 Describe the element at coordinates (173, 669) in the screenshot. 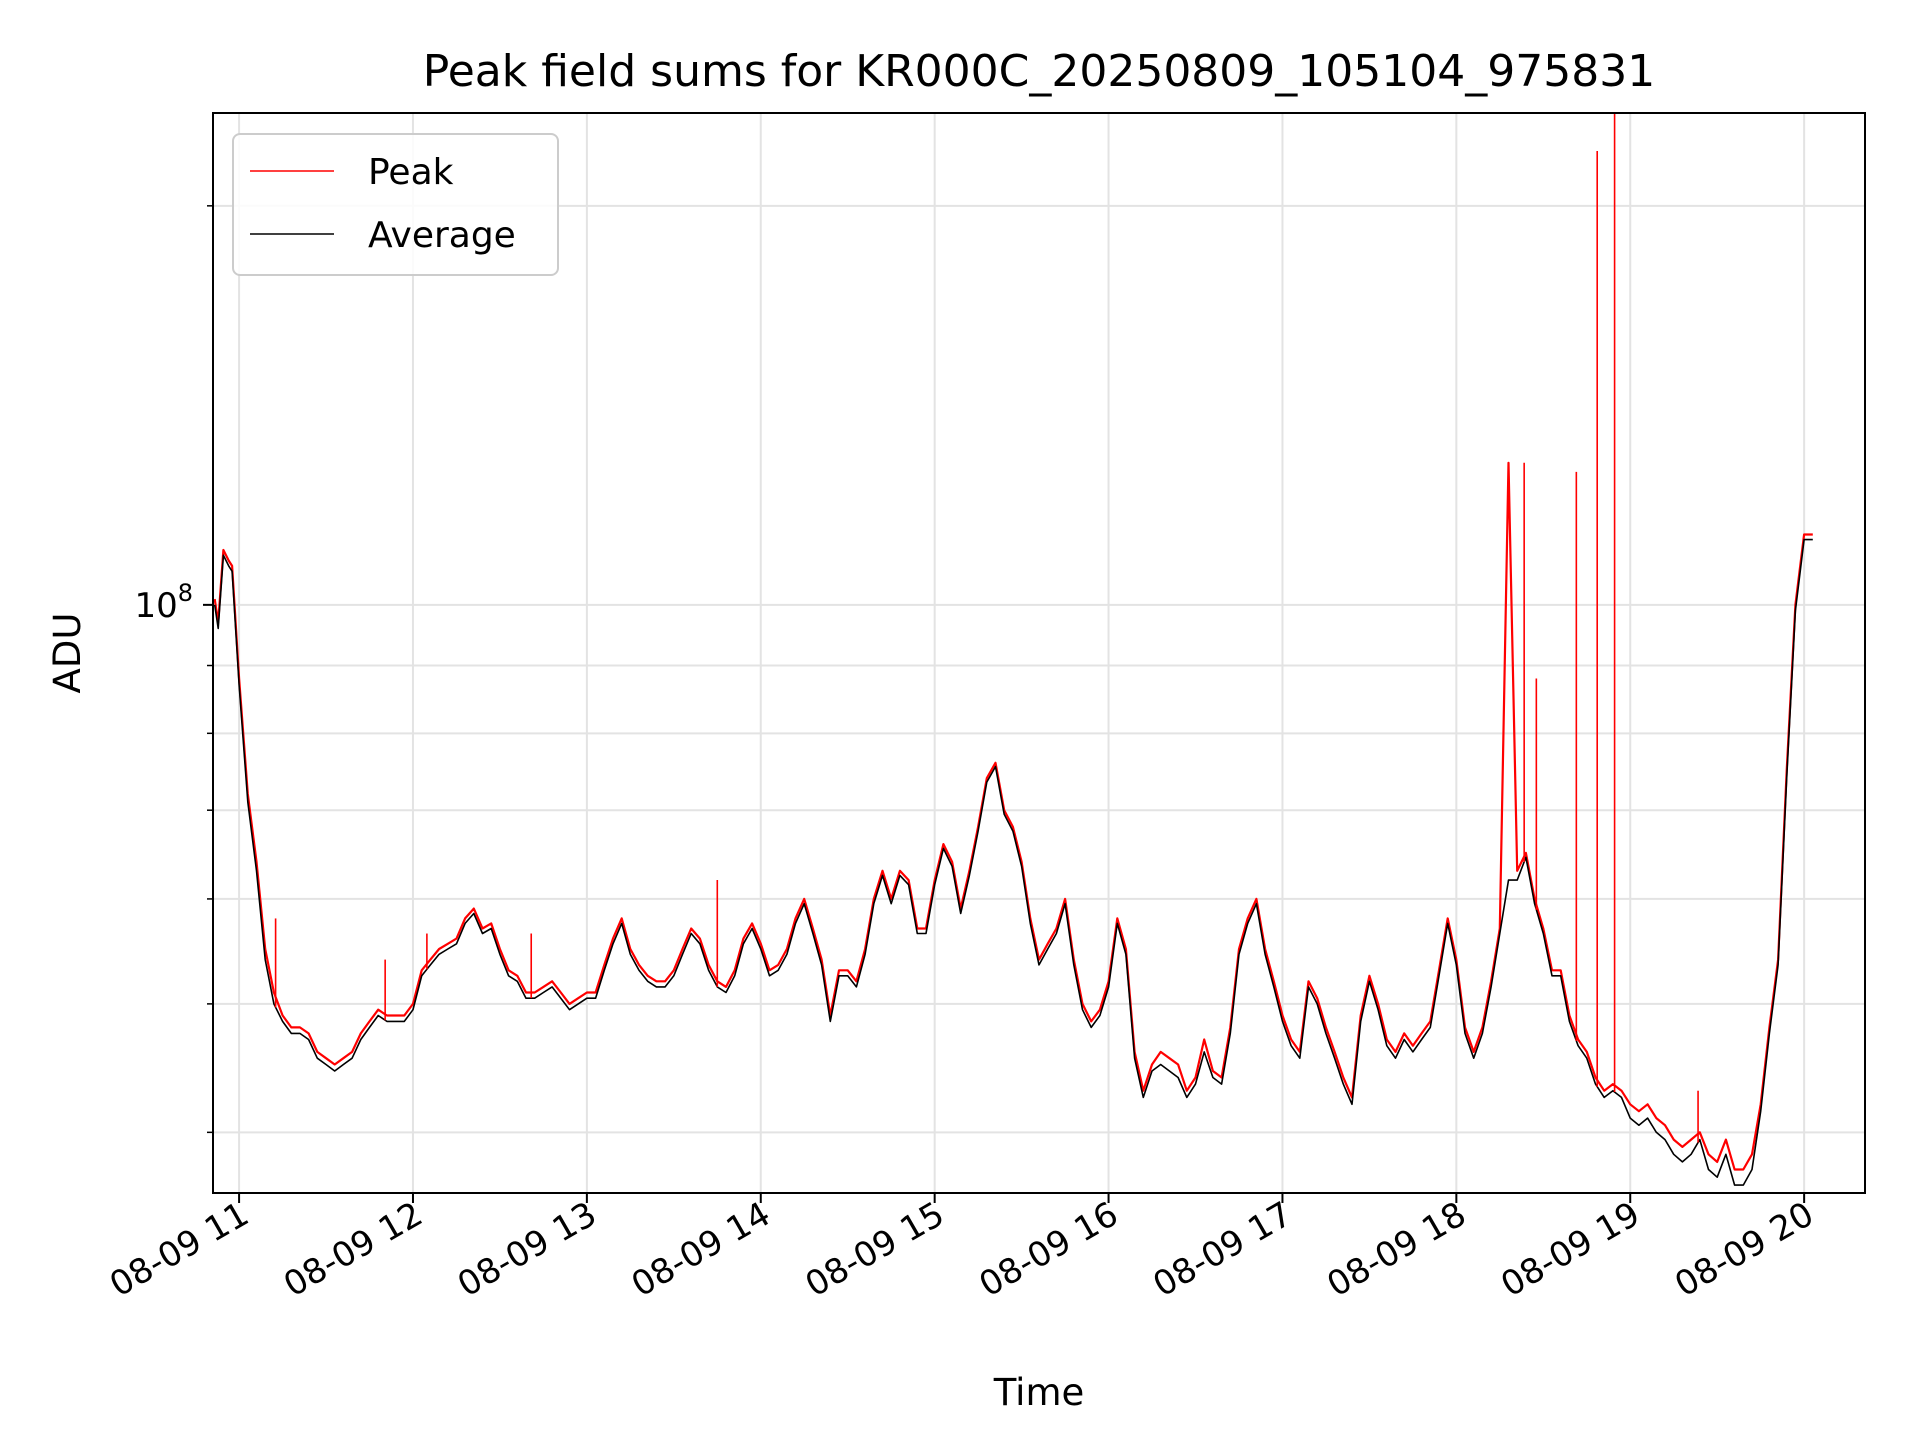

I see `y-axis-ticks: 108` at that location.